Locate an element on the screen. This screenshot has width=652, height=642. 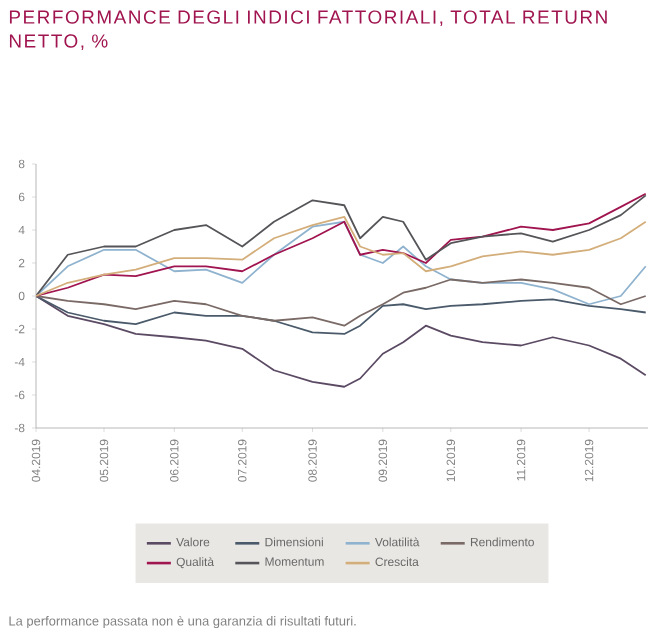
chart-title: PERFORMANCE DEGLI INDICI FATTORIALI, TOTAL RETURN NETTO, % is located at coordinates (308, 30).